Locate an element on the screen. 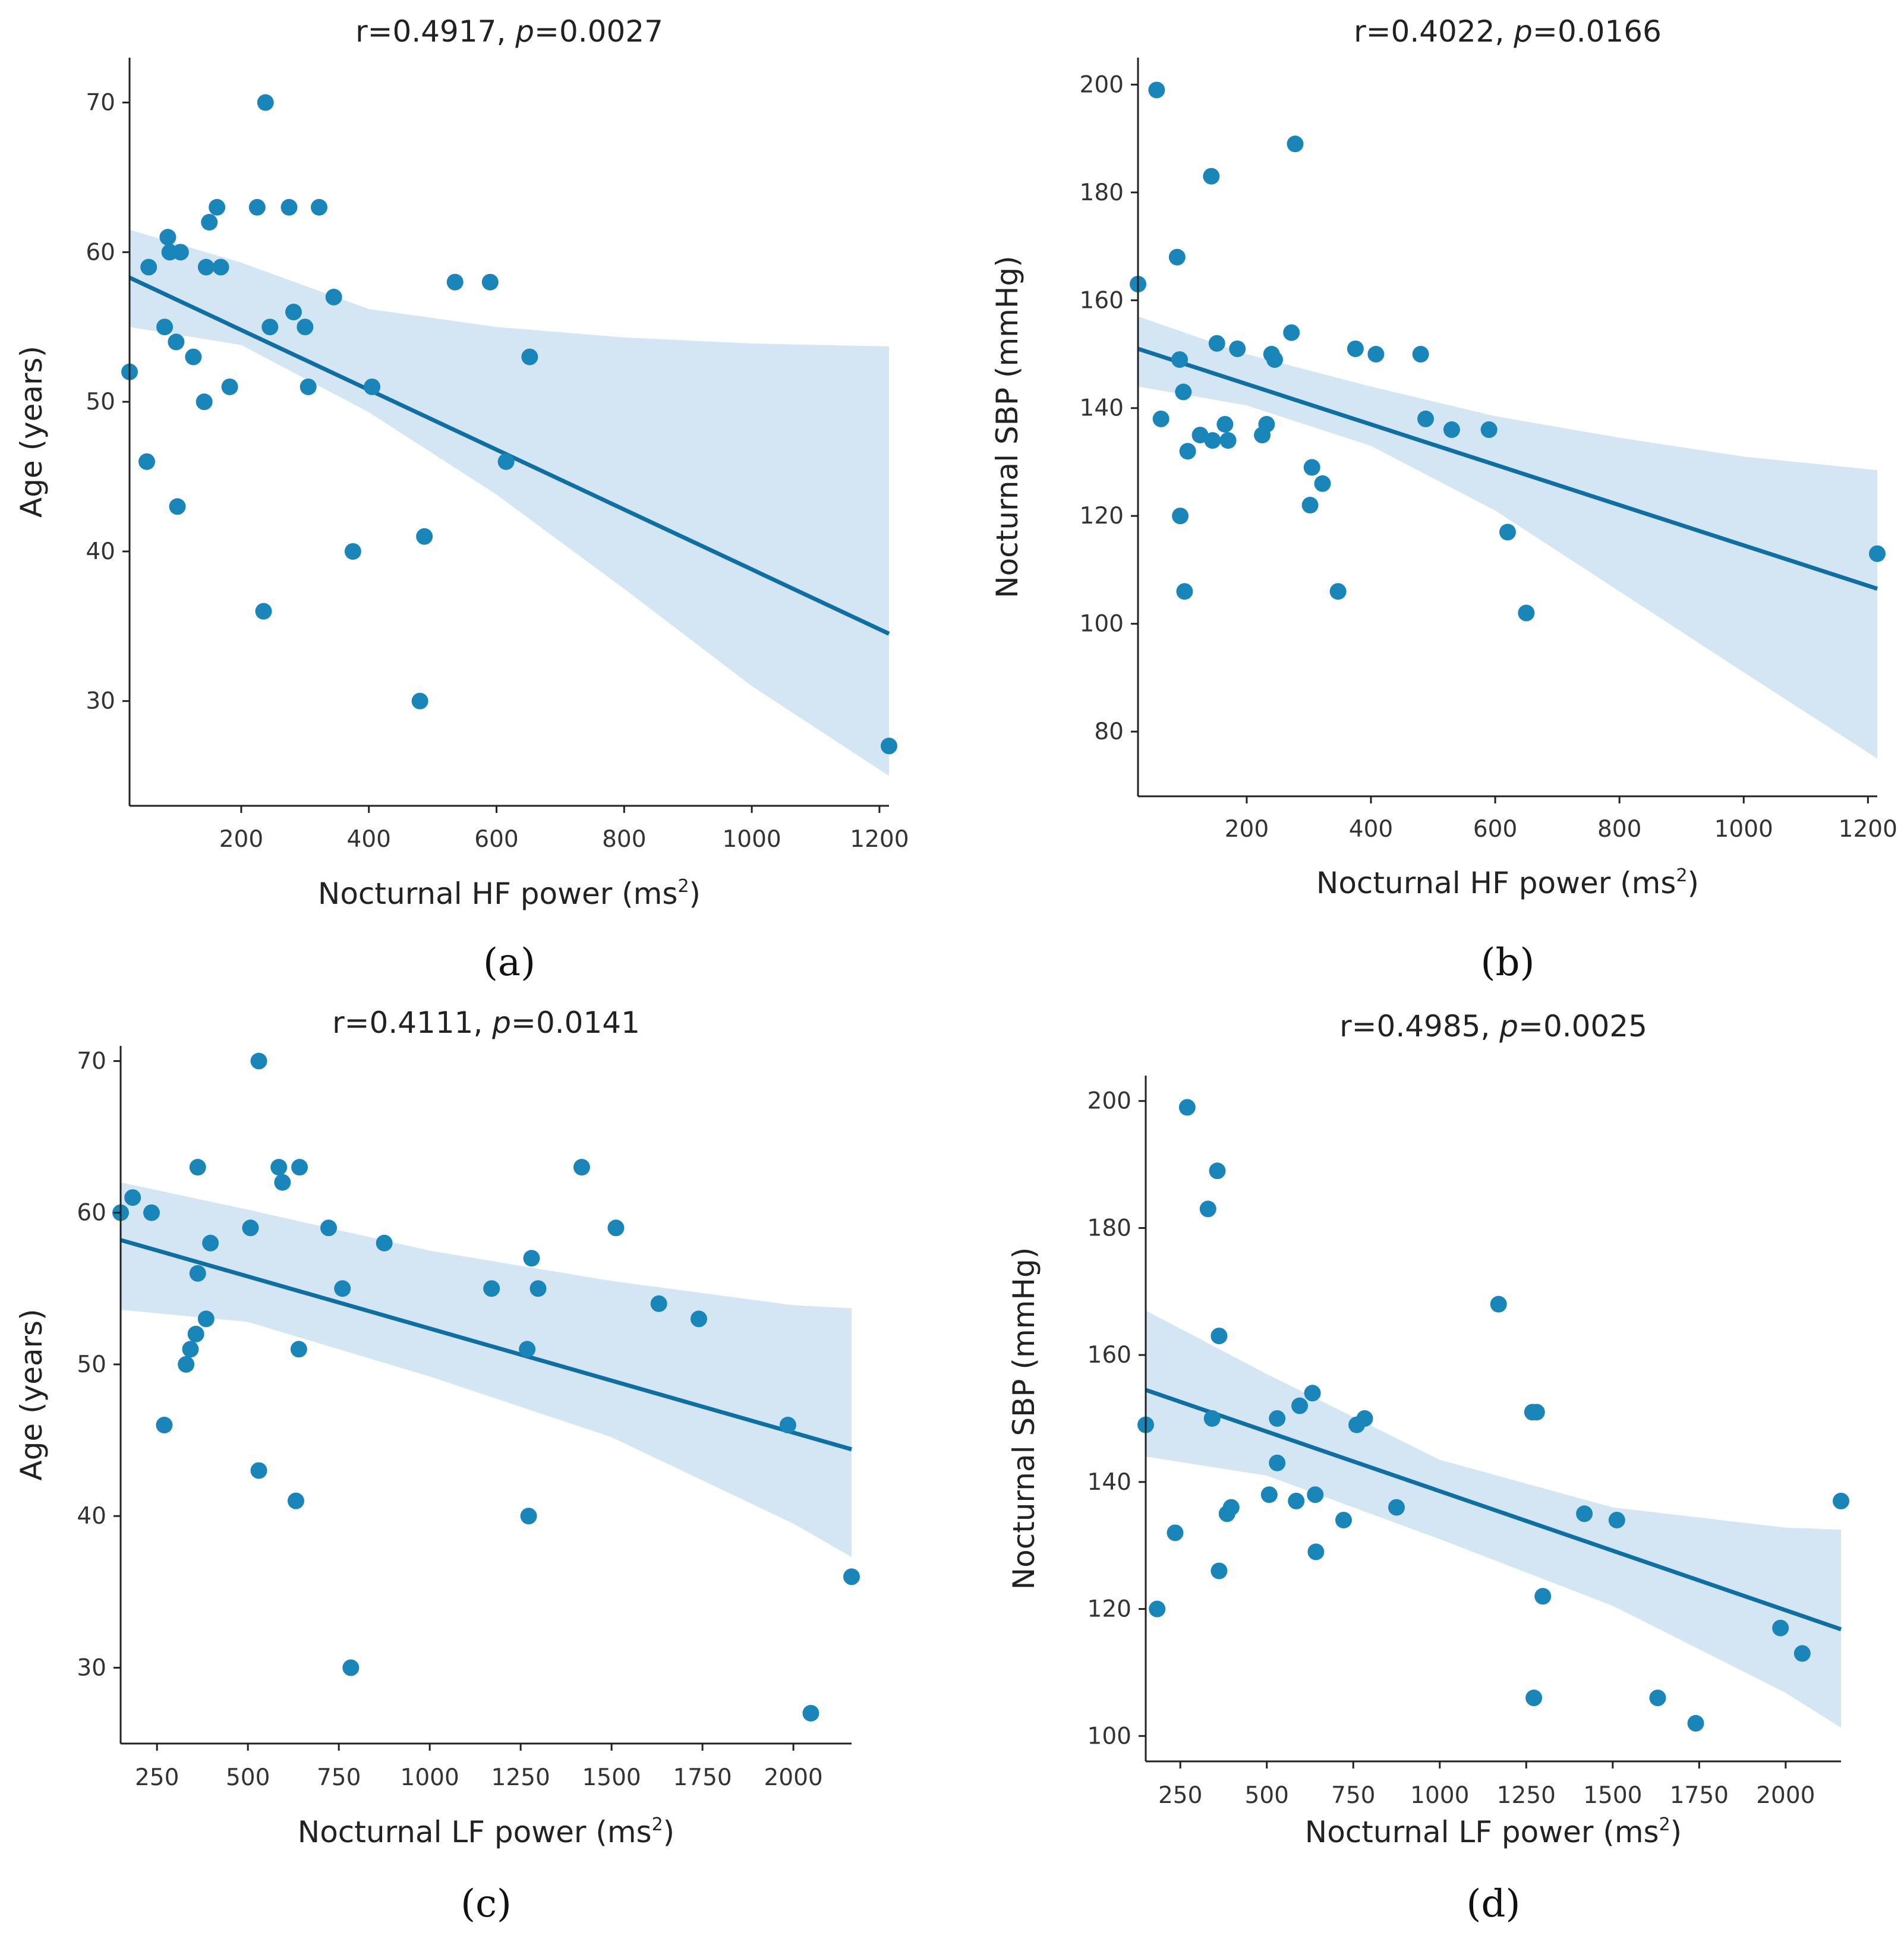  x-axis-label-superscript: 2 is located at coordinates (683, 886).